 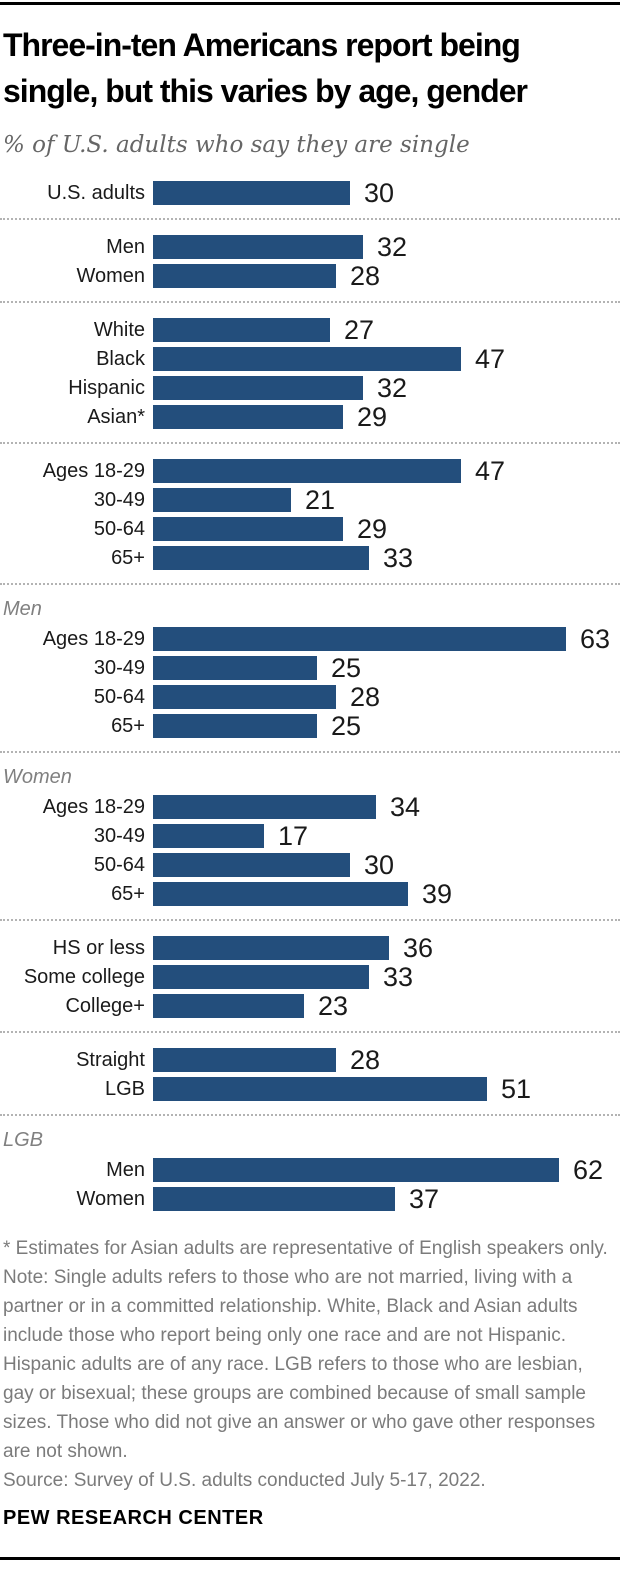 I want to click on value-label: 39, so click(x=437, y=894).